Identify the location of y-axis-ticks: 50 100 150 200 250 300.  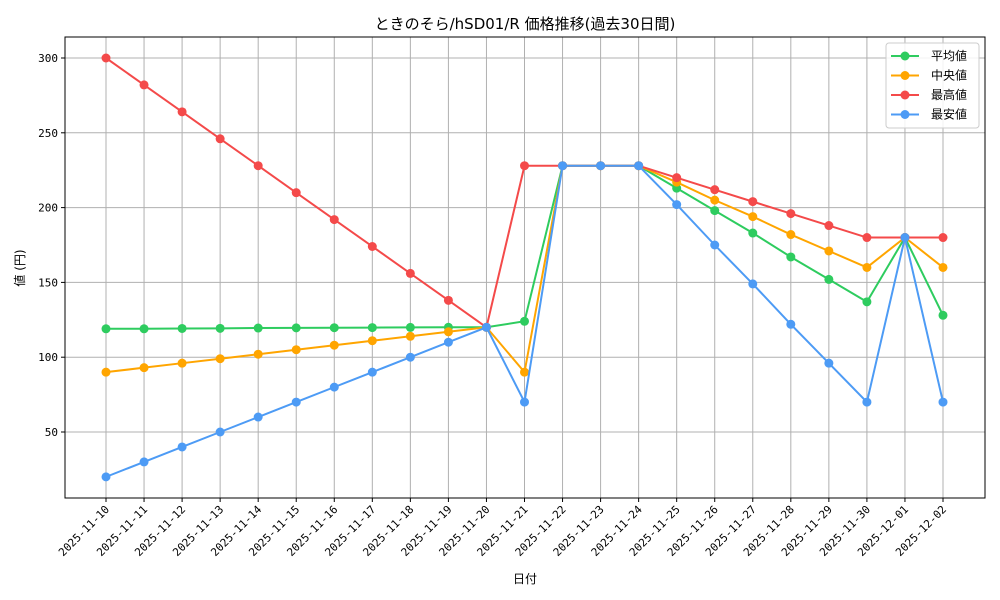
(51, 245).